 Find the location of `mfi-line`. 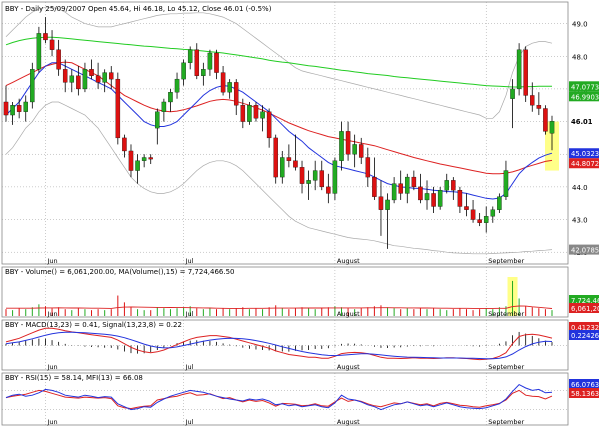

mfi-line is located at coordinates (279, 397).